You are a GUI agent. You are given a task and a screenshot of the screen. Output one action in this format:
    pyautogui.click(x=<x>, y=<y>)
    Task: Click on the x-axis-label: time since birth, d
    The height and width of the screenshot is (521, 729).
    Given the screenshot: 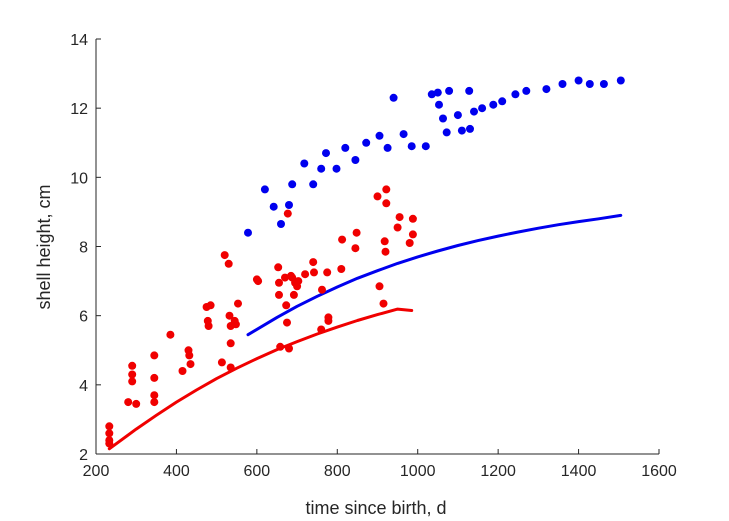 What is the action you would take?
    pyautogui.click(x=375, y=508)
    